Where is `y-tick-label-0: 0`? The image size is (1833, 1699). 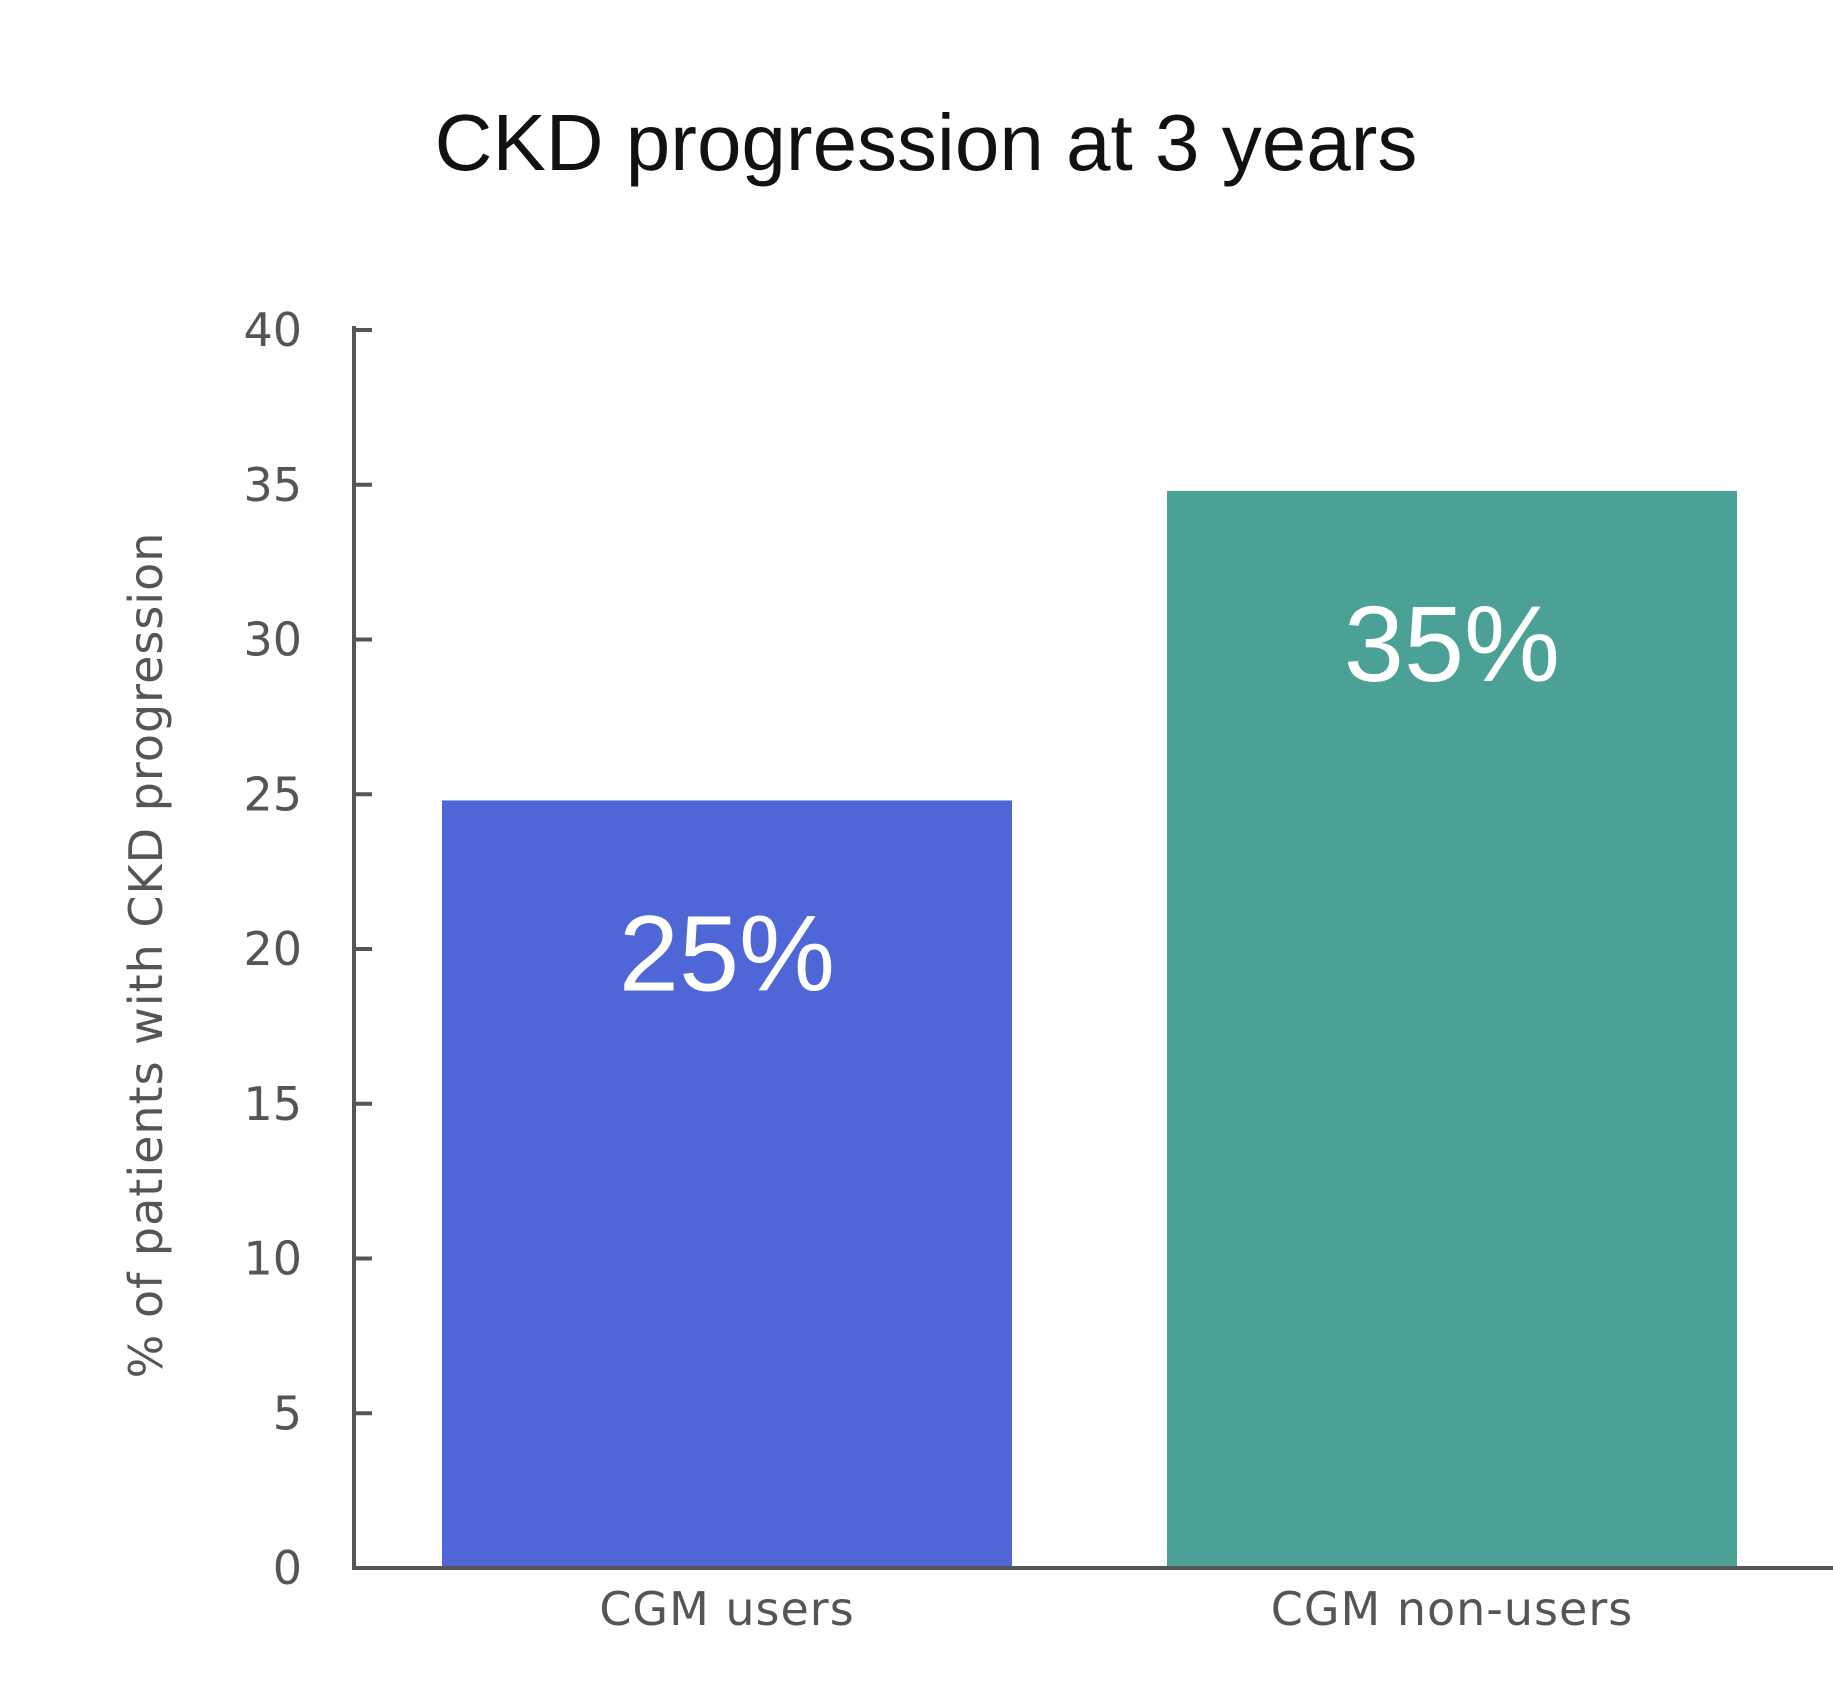 y-tick-label-0: 0 is located at coordinates (287, 1568).